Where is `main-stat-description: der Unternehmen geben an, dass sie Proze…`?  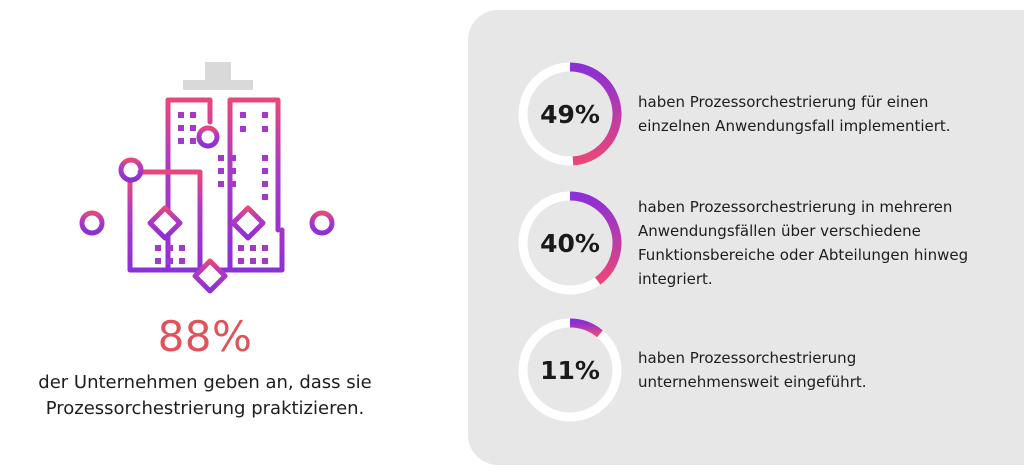 main-stat-description: der Unternehmen geben an, dass sie Proze… is located at coordinates (205, 395).